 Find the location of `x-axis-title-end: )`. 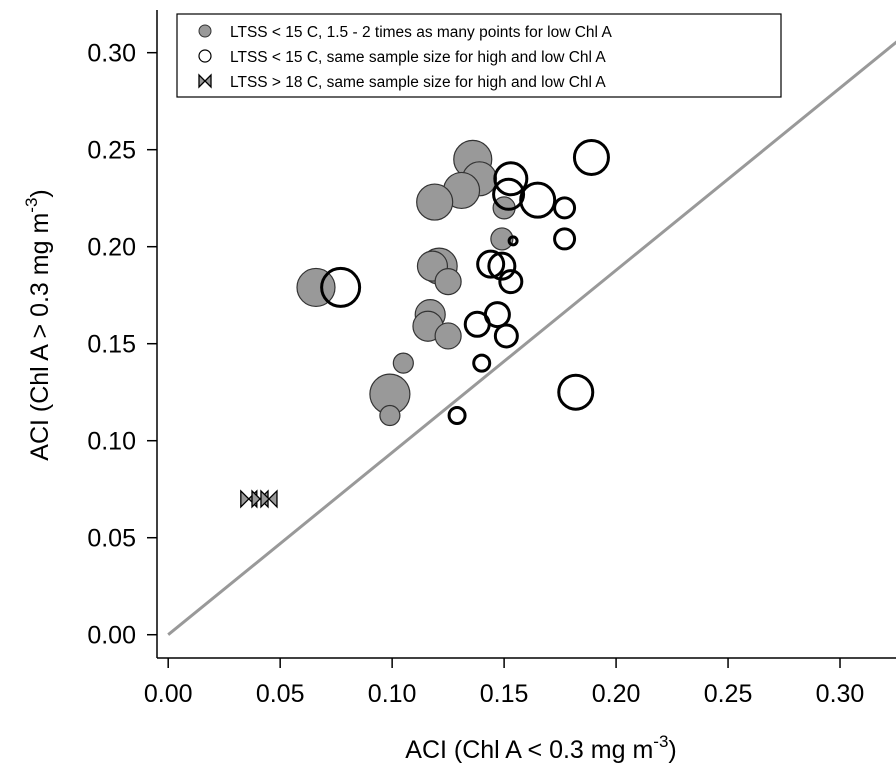

x-axis-title-end: ) is located at coordinates (672, 750).